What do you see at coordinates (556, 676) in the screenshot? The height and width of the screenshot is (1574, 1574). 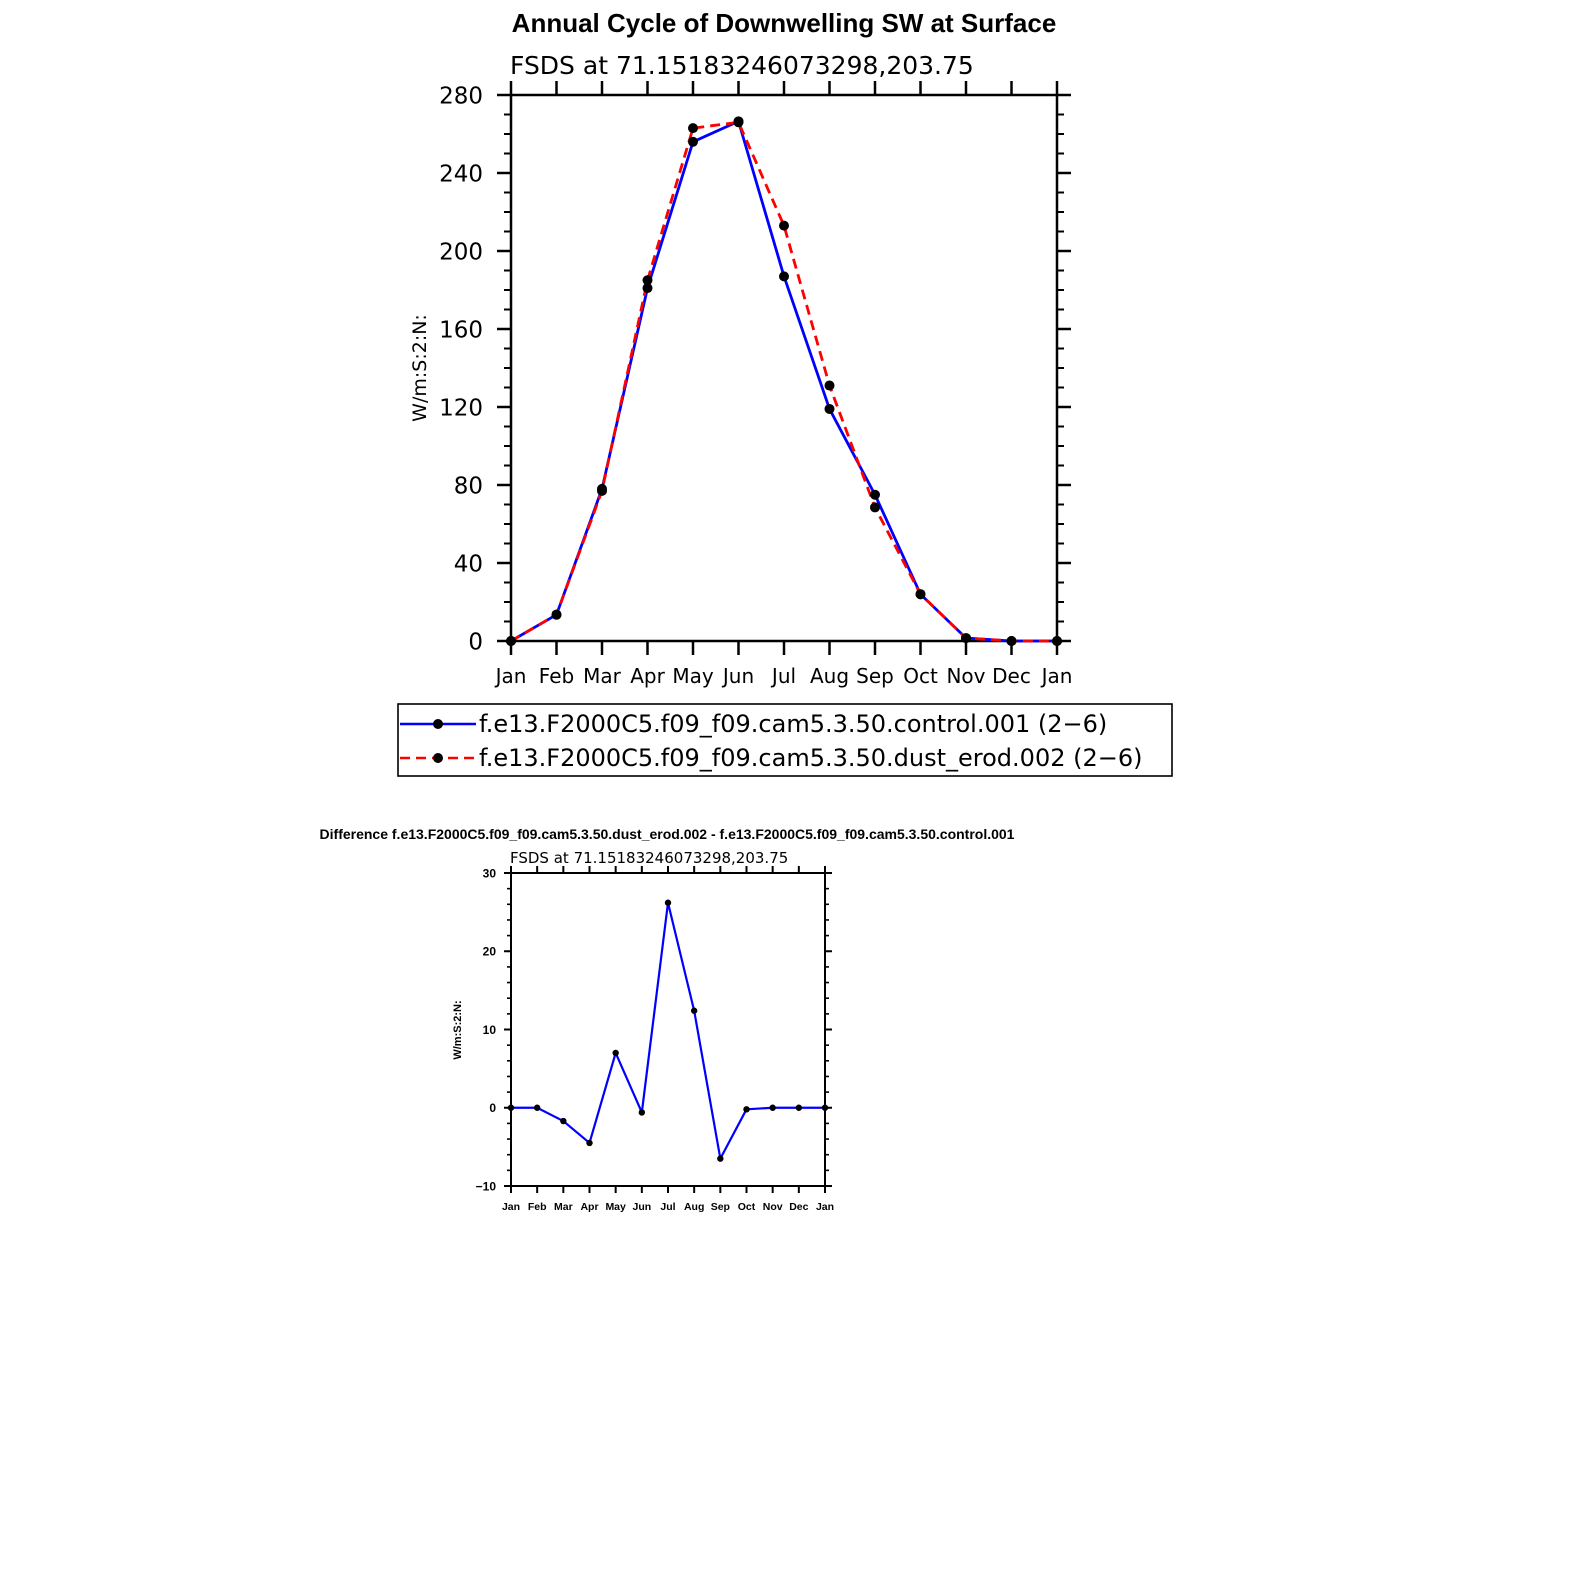 I see `chart1-x-tick-label: Feb` at bounding box center [556, 676].